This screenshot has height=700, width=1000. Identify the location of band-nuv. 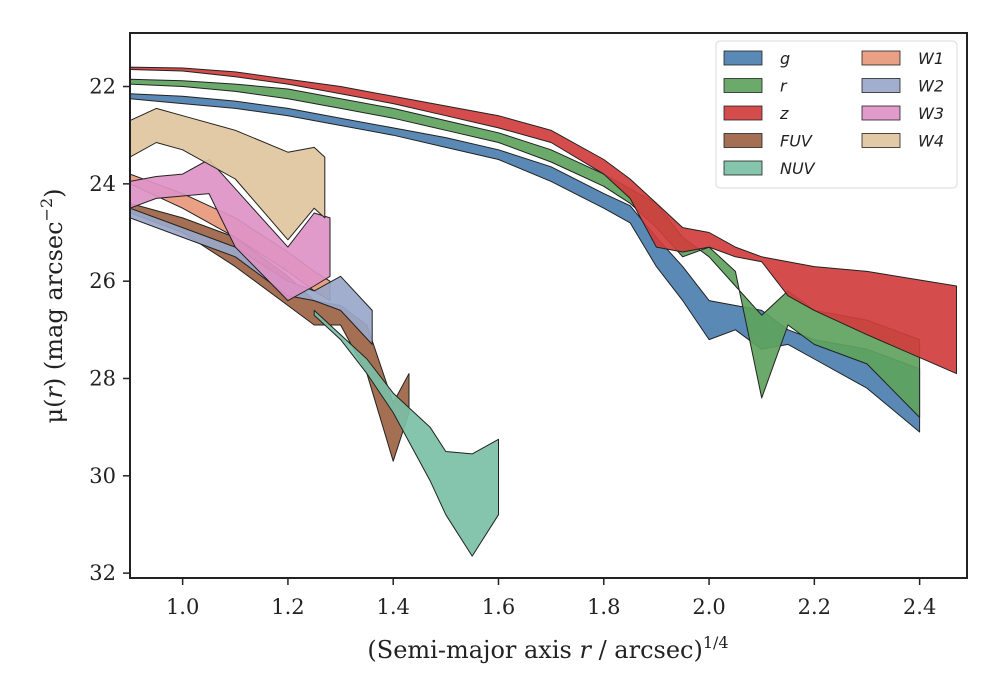
(406, 433).